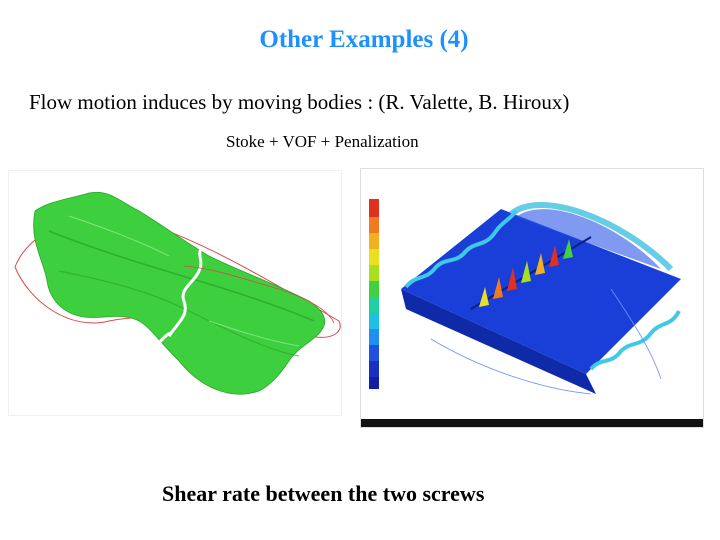  What do you see at coordinates (323, 493) in the screenshot?
I see `figure-caption: Shear rate between the two screws` at bounding box center [323, 493].